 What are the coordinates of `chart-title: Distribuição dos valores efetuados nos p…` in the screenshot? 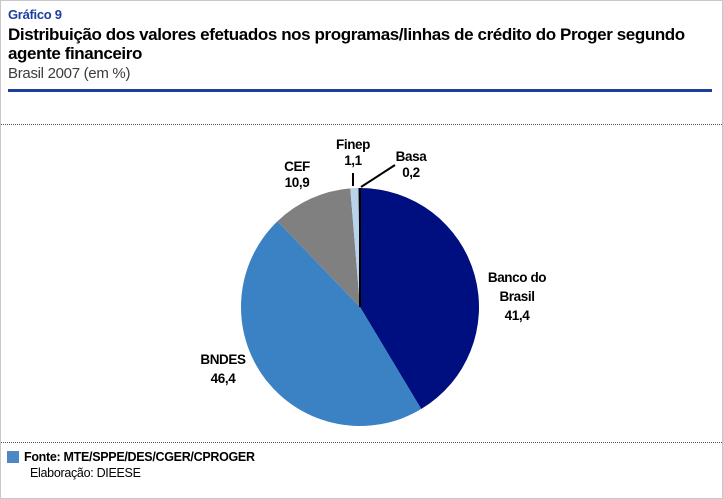 It's located at (346, 44).